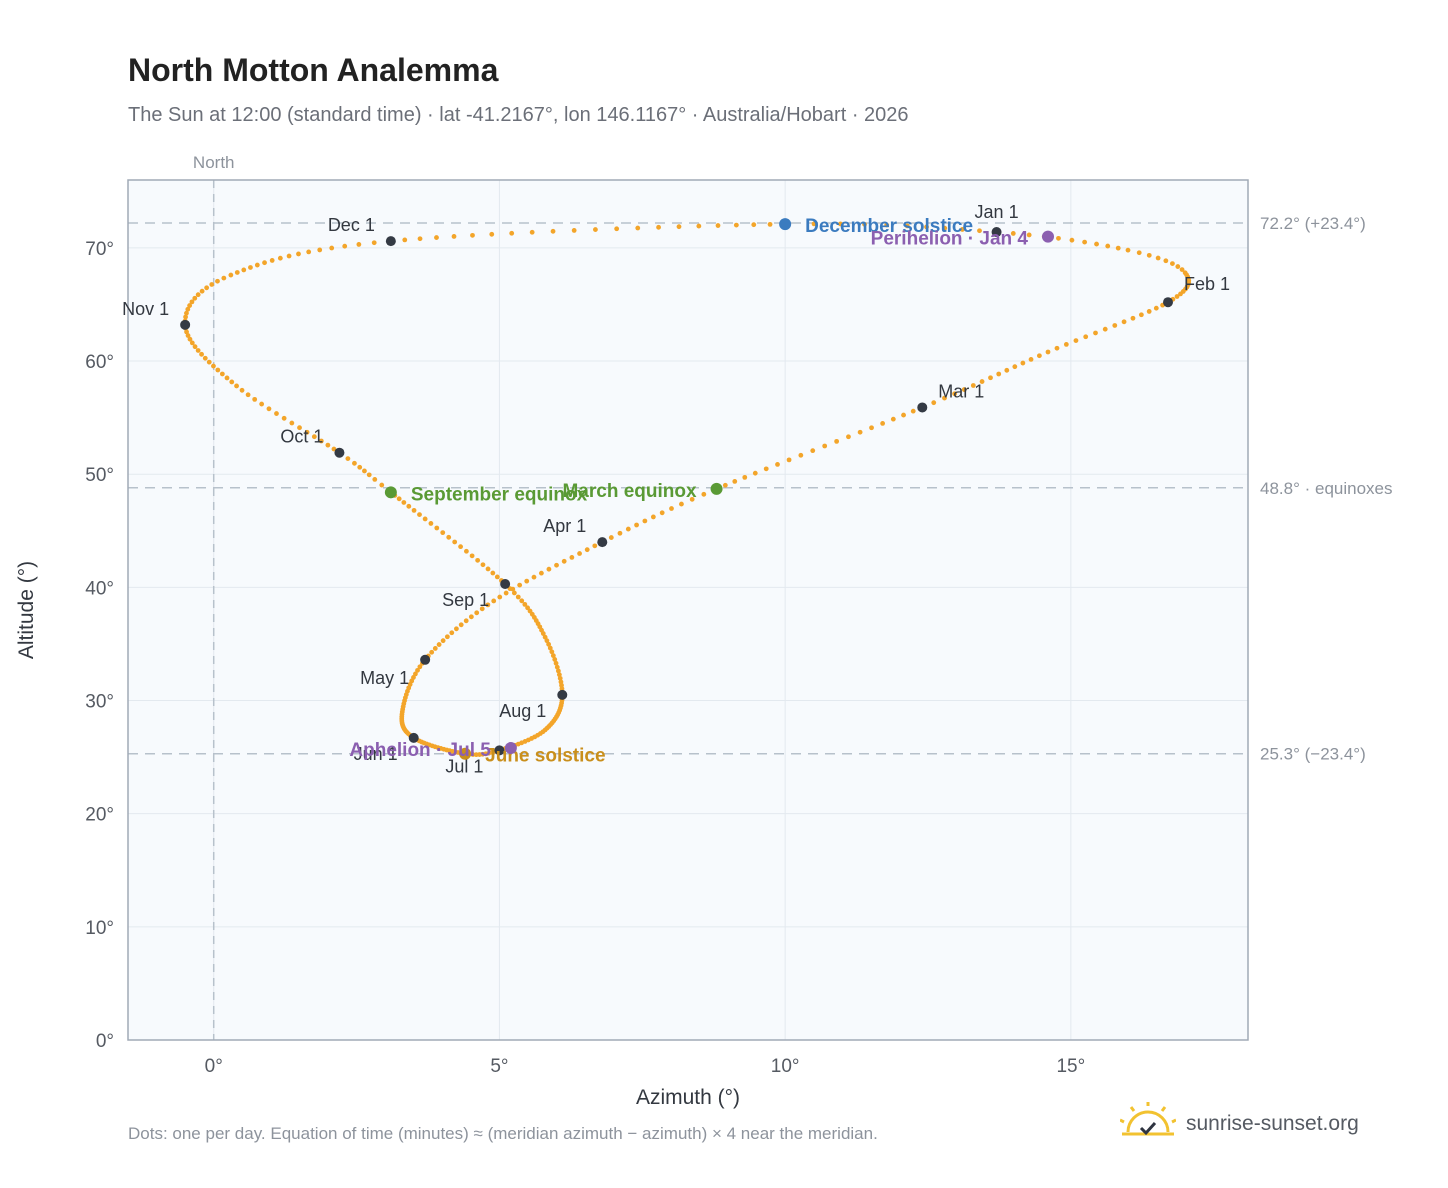 Image resolution: width=1448 pixels, height=1188 pixels. Describe the element at coordinates (499, 1066) in the screenshot. I see `x-tick-label: 5°` at that location.